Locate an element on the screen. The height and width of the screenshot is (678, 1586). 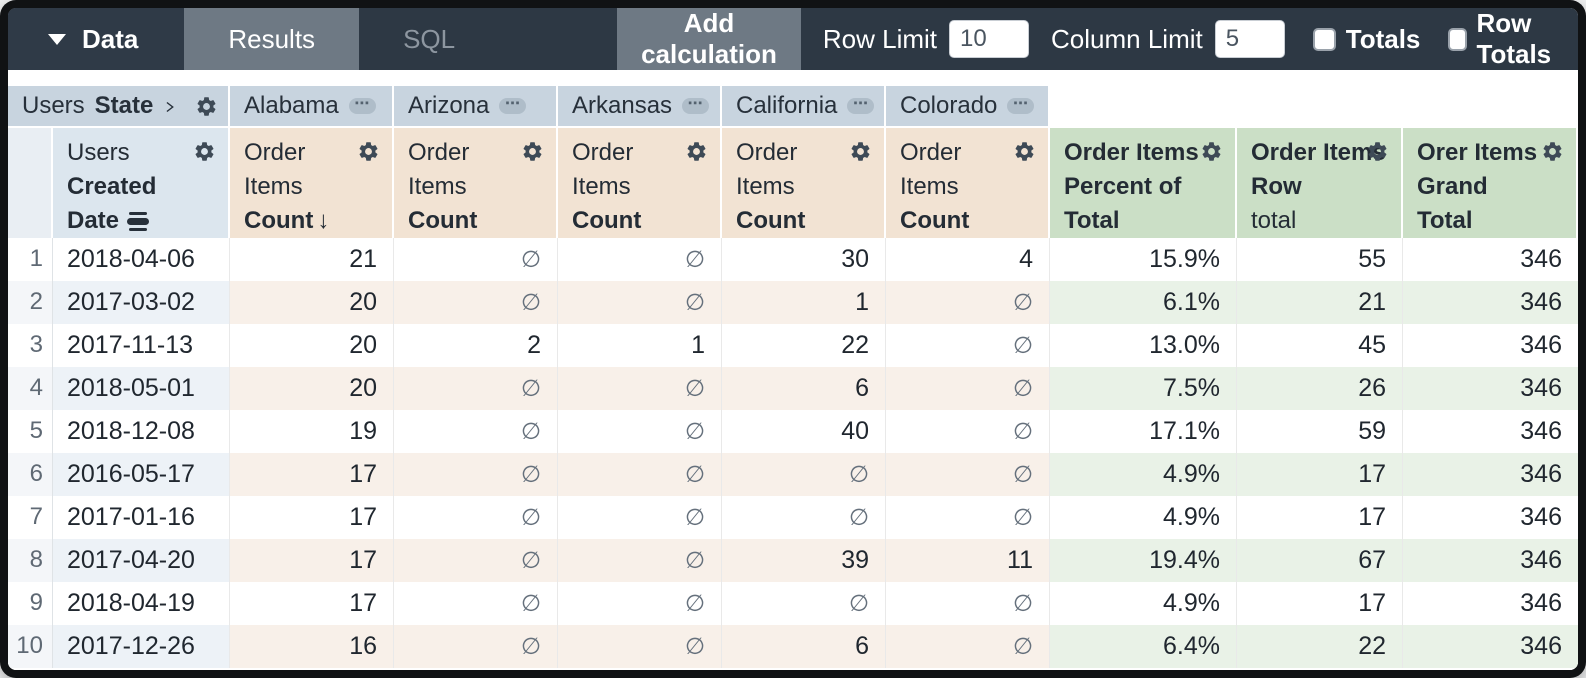
tab-sql: SQL is located at coordinates (429, 39).